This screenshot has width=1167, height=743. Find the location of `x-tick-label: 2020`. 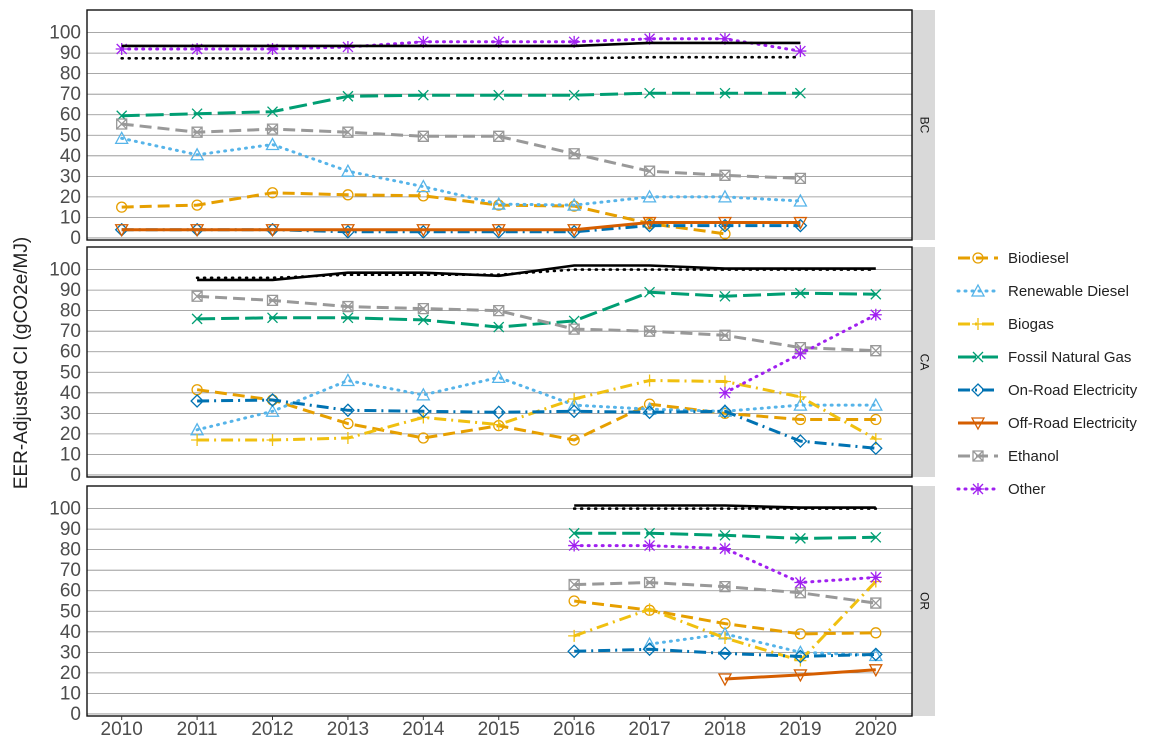

x-tick-label: 2020 is located at coordinates (876, 728).